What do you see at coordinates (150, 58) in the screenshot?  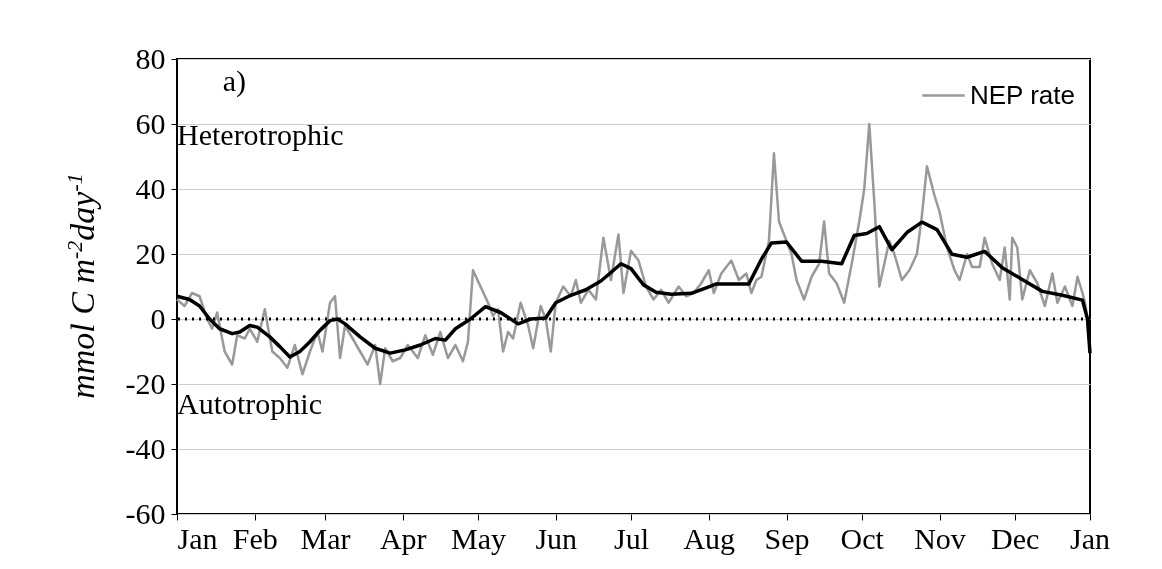 I see `y-tick-label: 80` at bounding box center [150, 58].